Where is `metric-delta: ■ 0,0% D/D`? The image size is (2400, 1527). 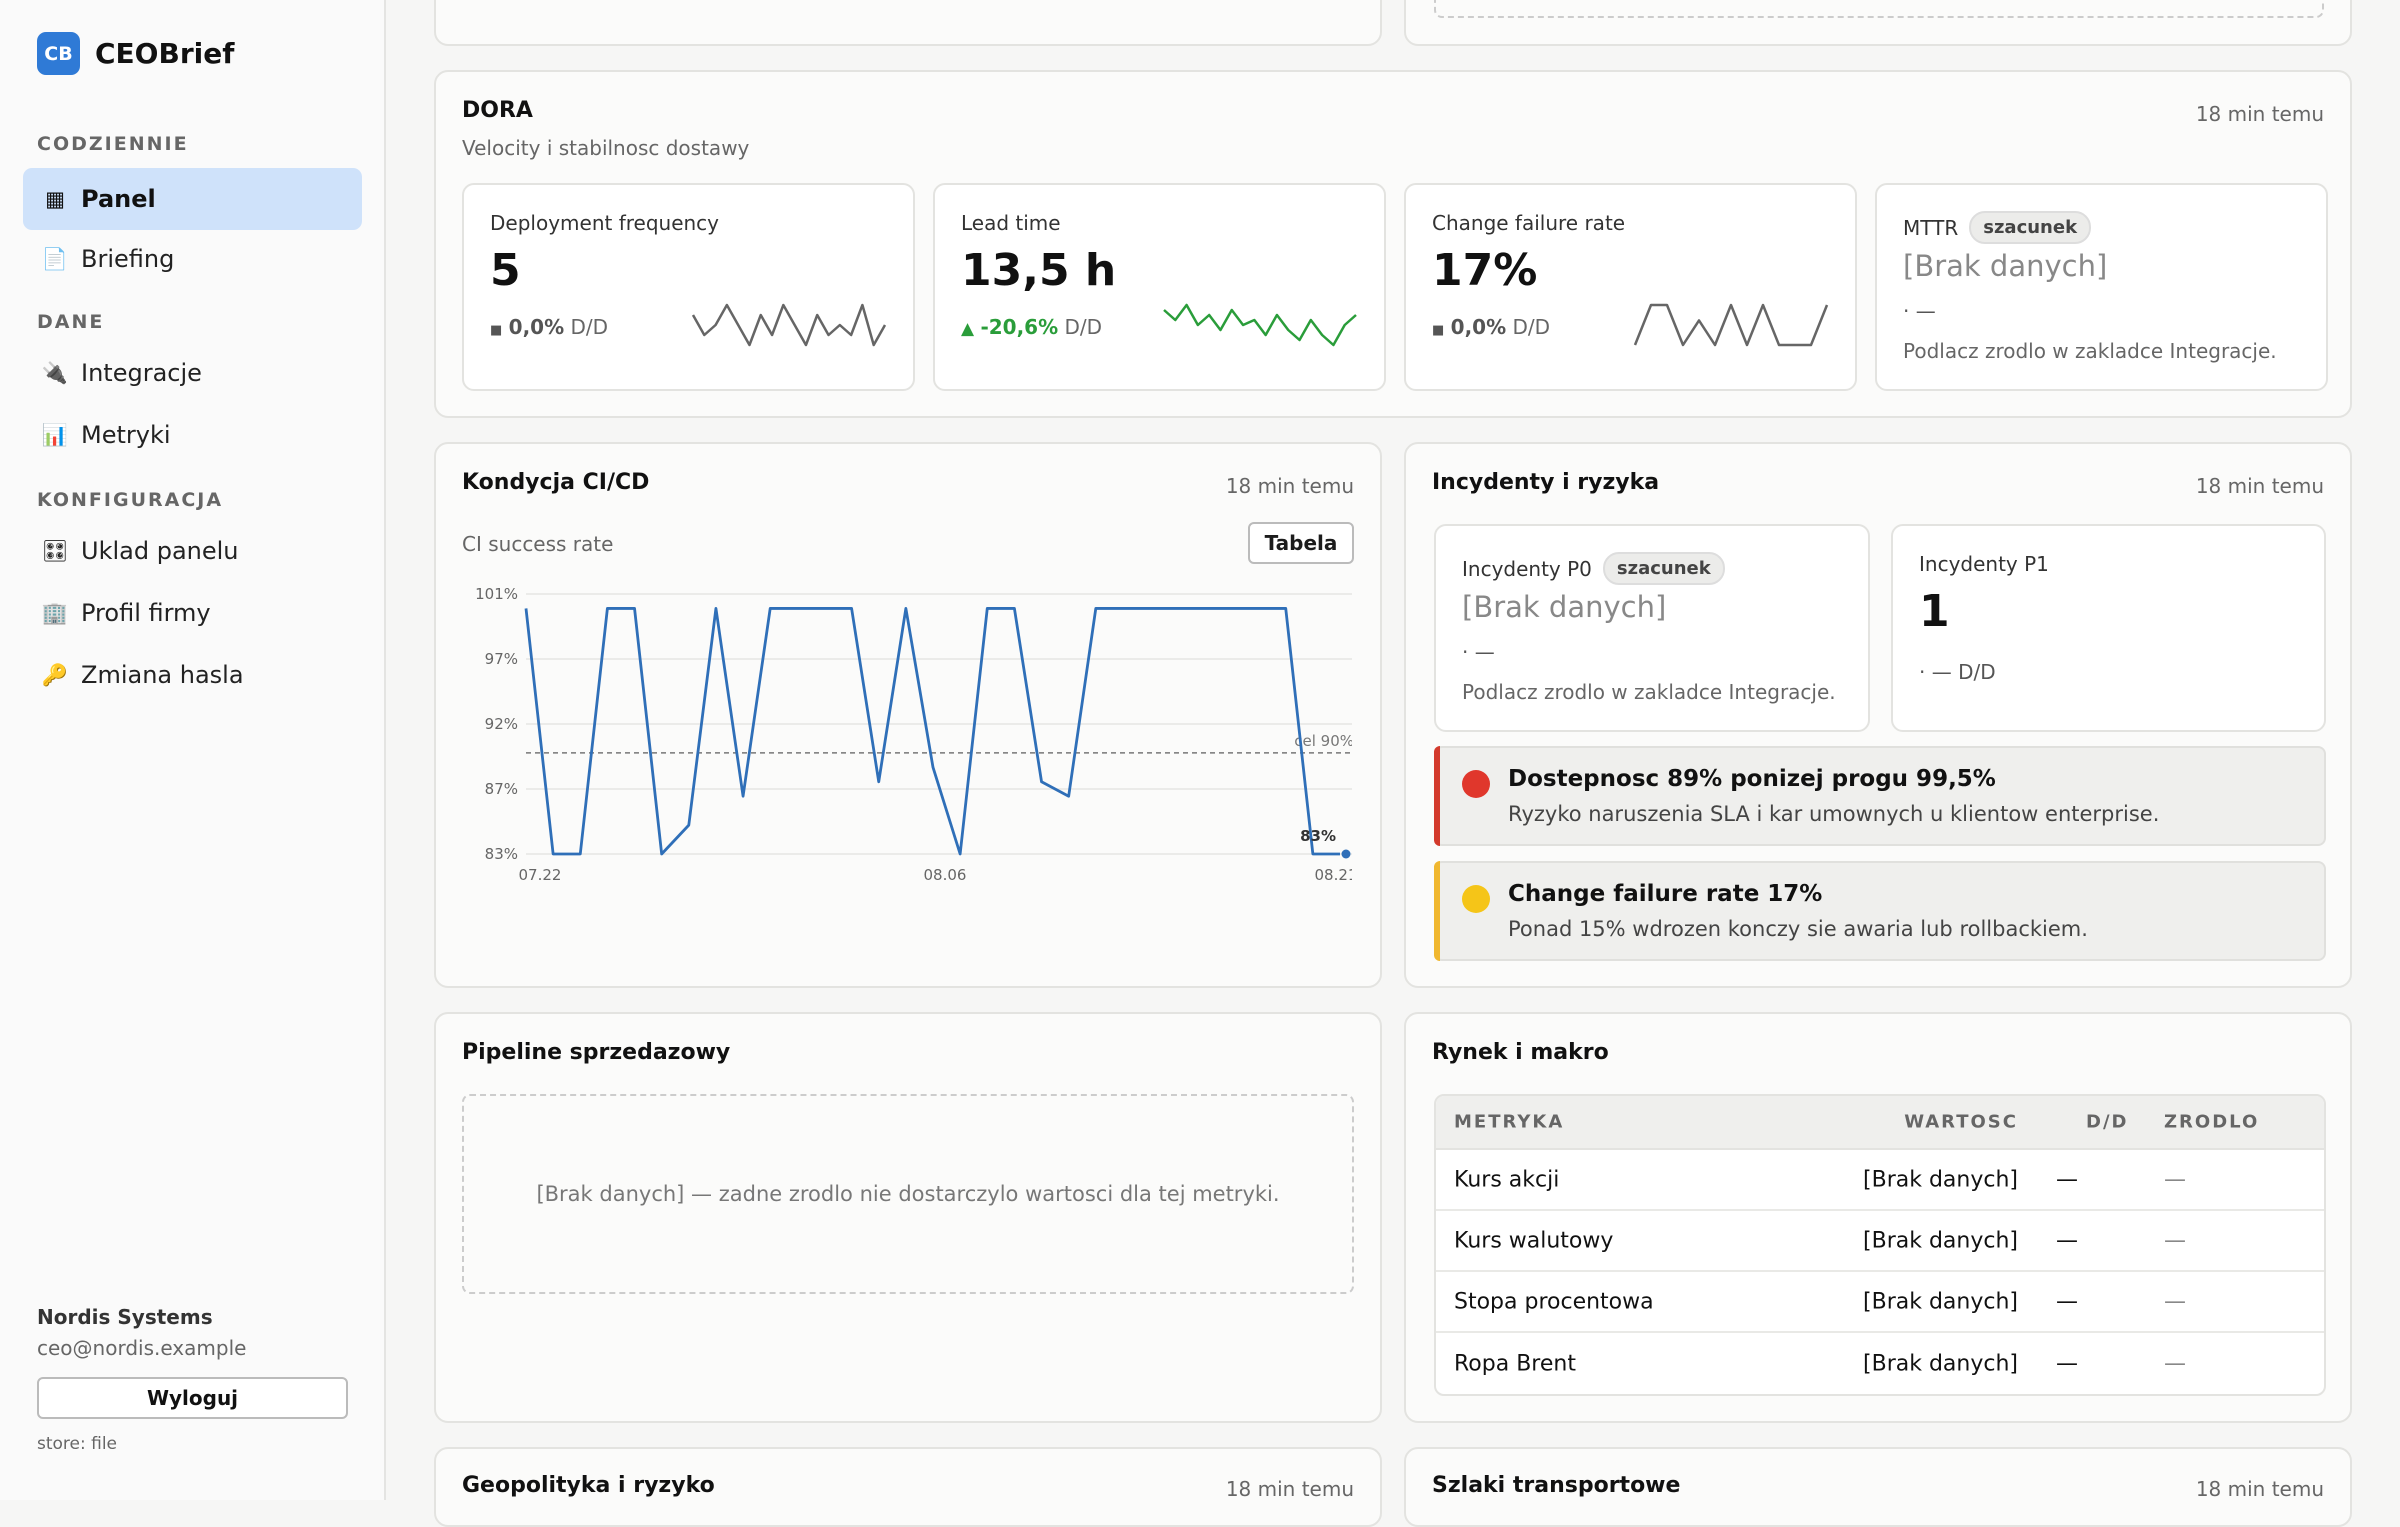
metric-delta: ■ 0,0% D/D is located at coordinates (1491, 327).